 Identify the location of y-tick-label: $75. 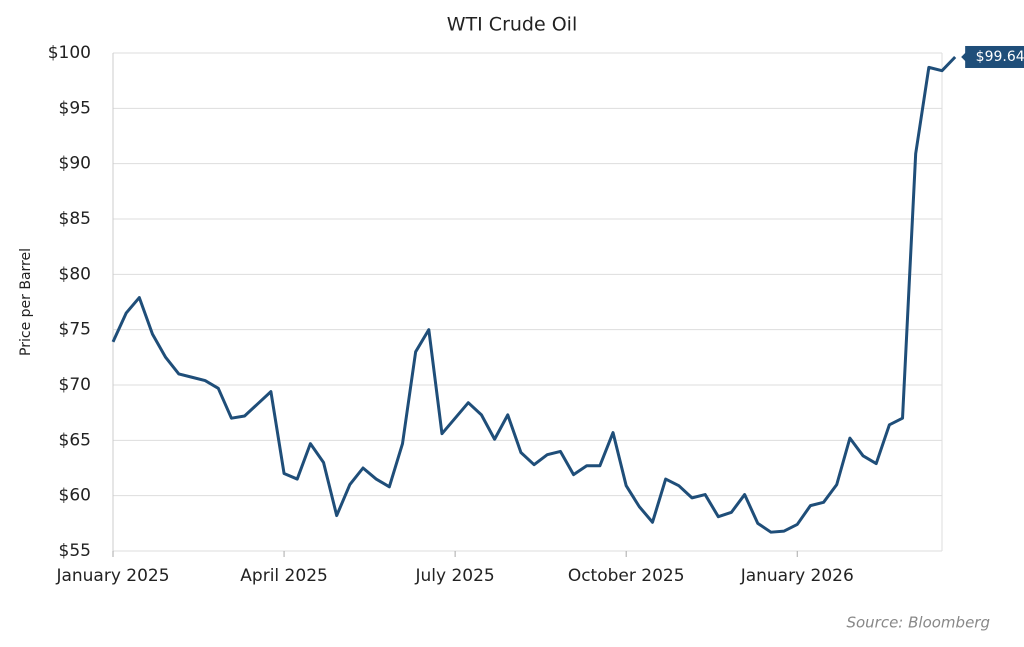
(75, 330).